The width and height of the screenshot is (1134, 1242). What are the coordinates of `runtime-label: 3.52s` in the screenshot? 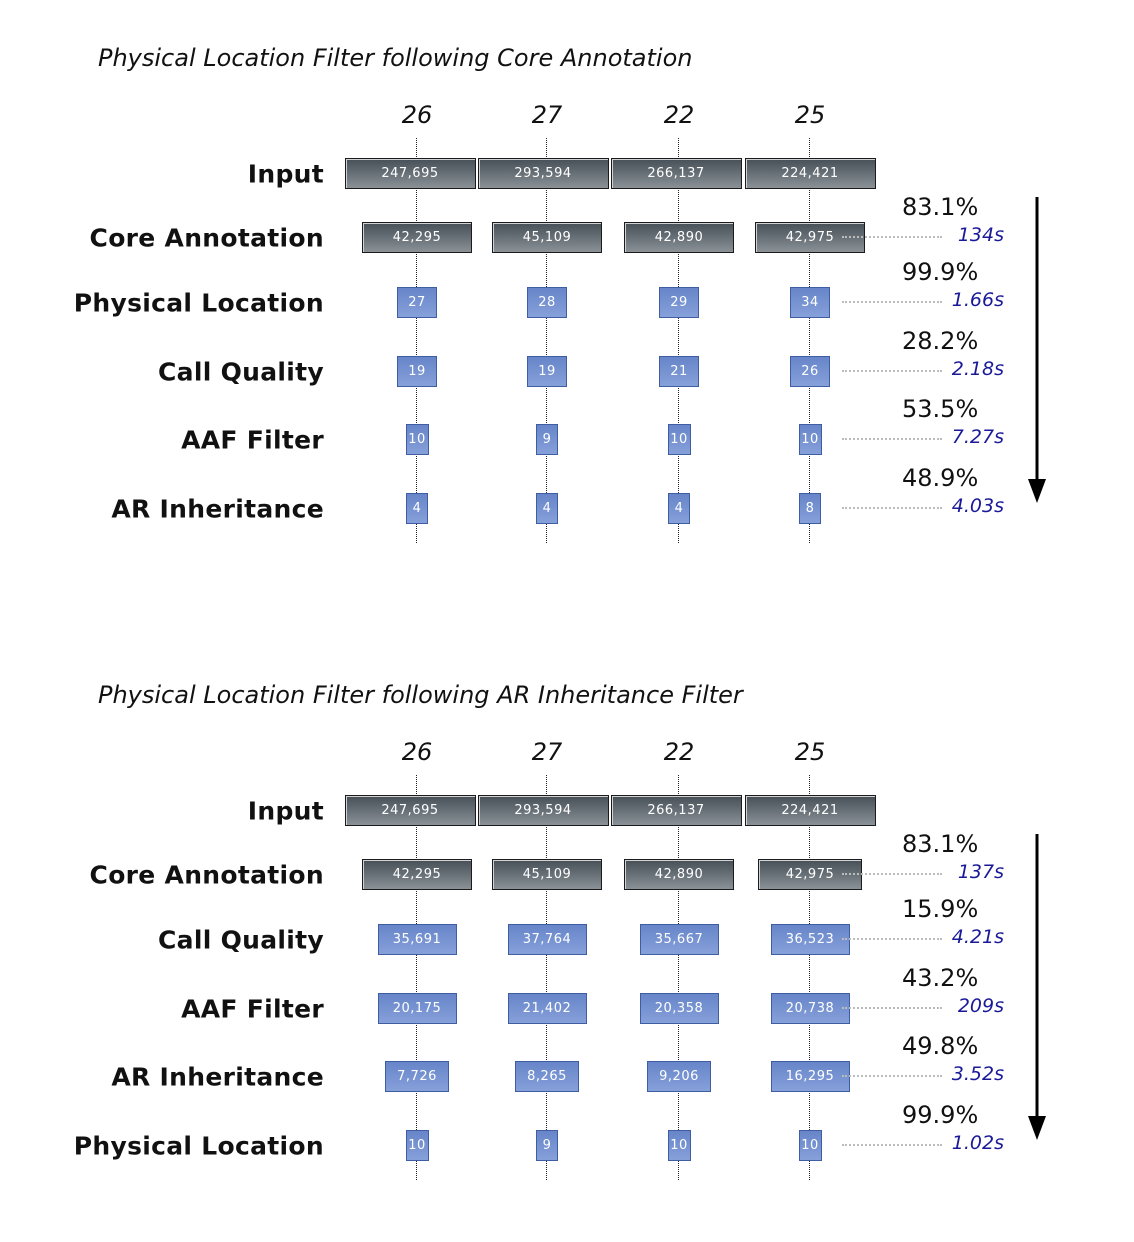 It's located at (977, 1074).